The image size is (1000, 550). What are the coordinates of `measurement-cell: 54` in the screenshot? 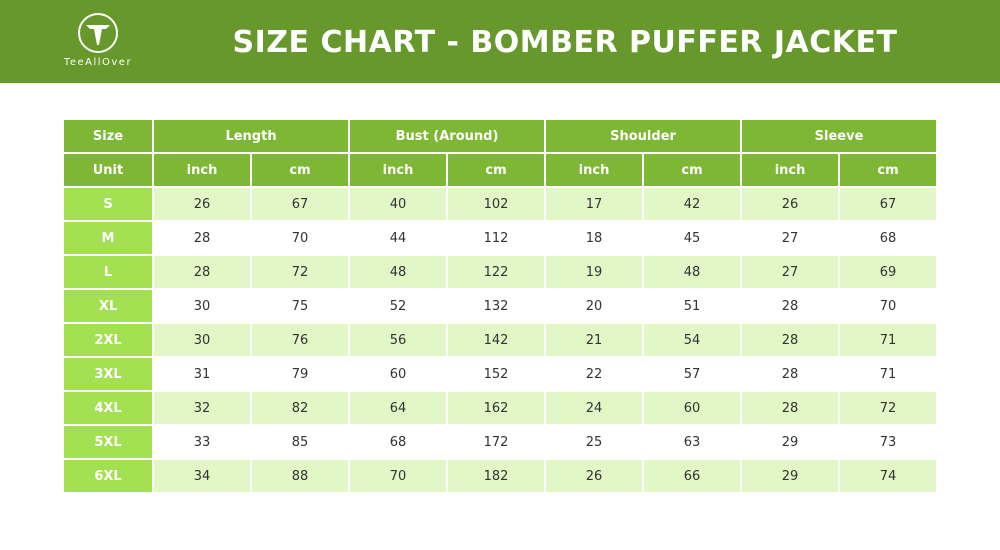 It's located at (692, 340).